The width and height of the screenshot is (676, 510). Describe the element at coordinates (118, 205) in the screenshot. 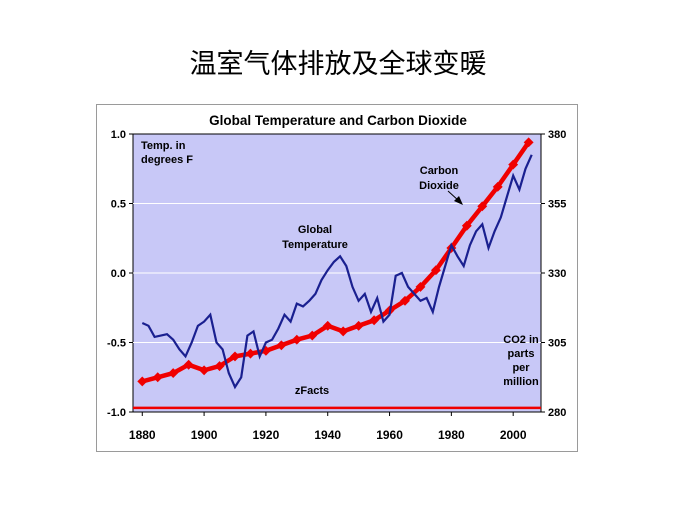

I see `left-tick-label: 0.5` at that location.